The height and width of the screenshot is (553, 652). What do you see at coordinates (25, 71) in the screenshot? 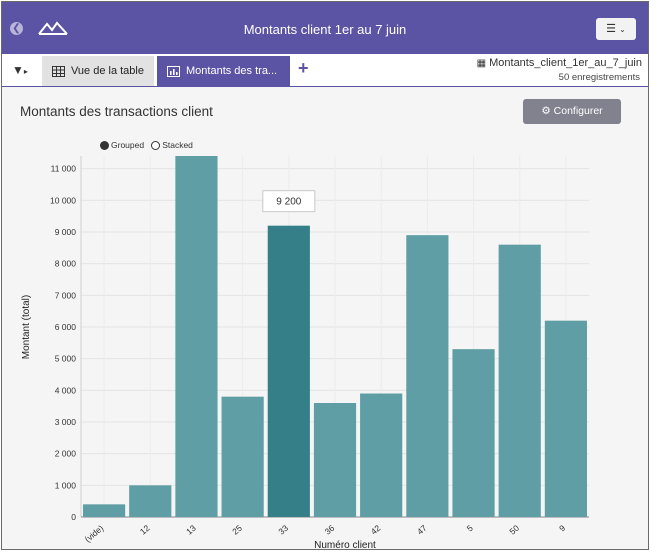
I see `chevron-right-icon: ▸` at bounding box center [25, 71].